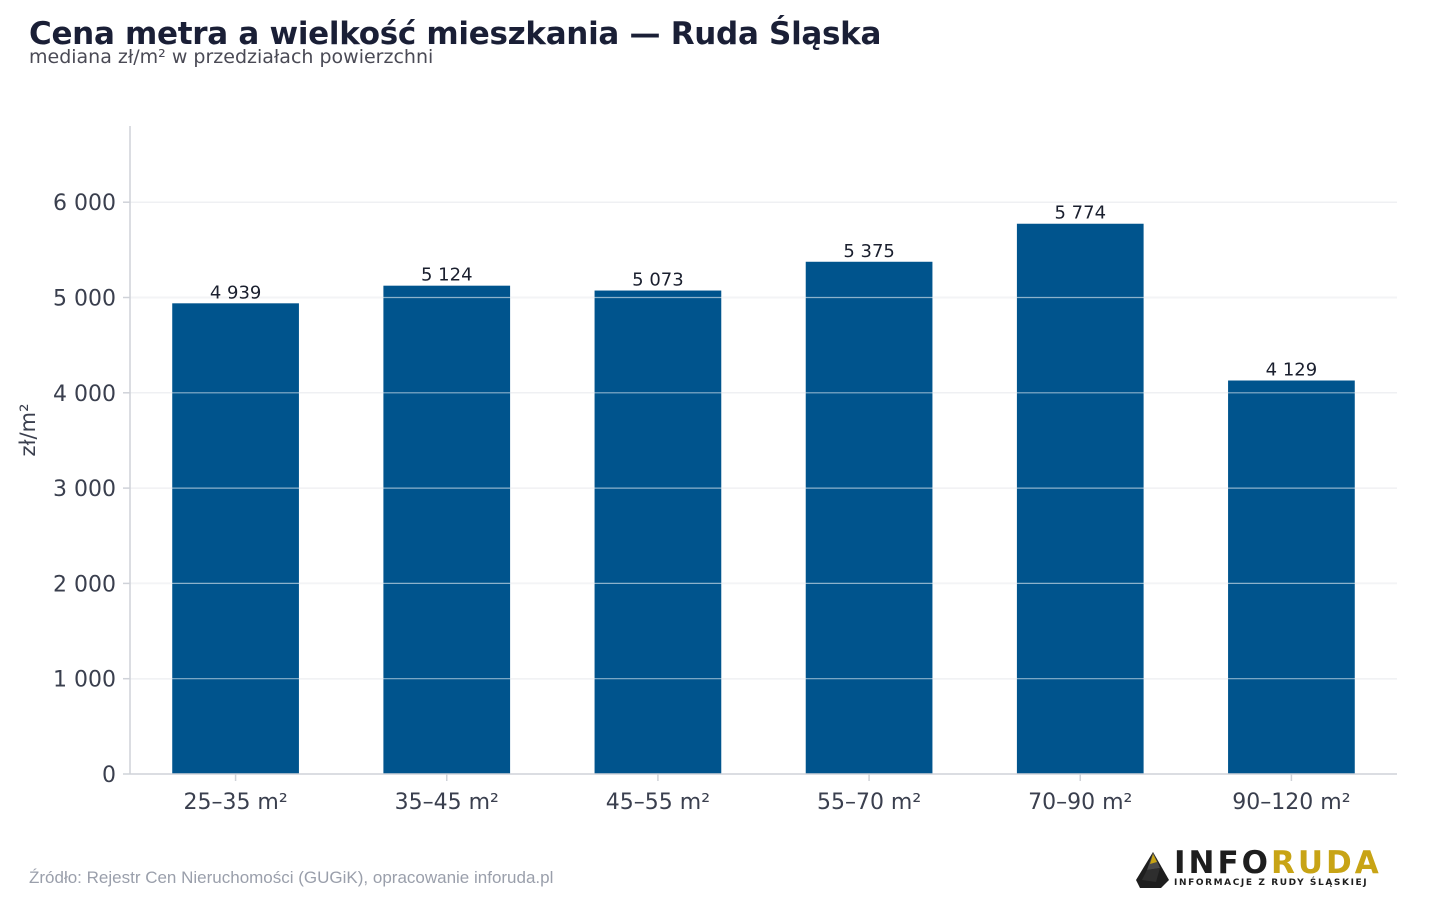 The image size is (1440, 900). I want to click on bar-value-label: 5 375, so click(869, 251).